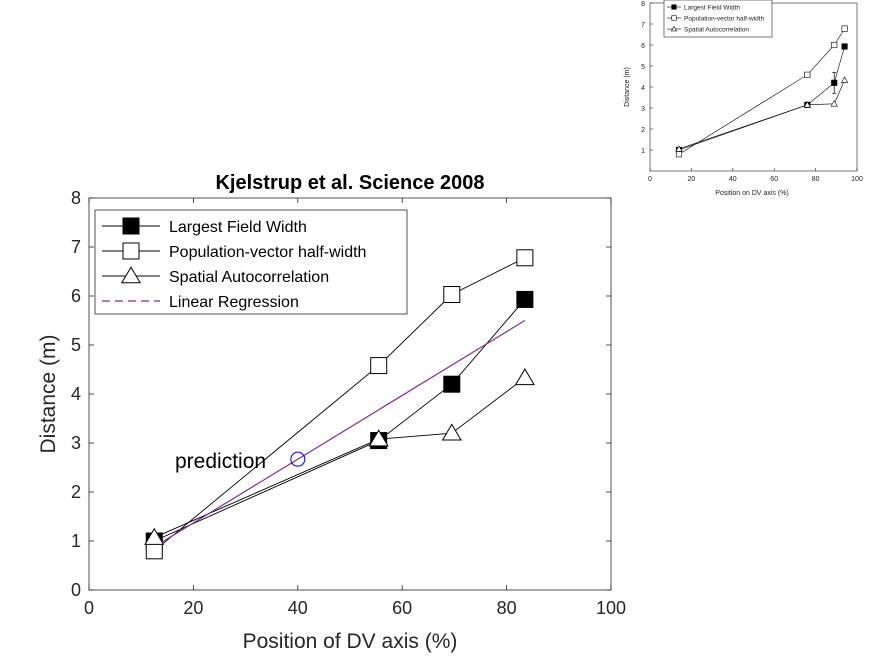 This screenshot has height=656, width=875. I want to click on legend-box, so click(251, 262).